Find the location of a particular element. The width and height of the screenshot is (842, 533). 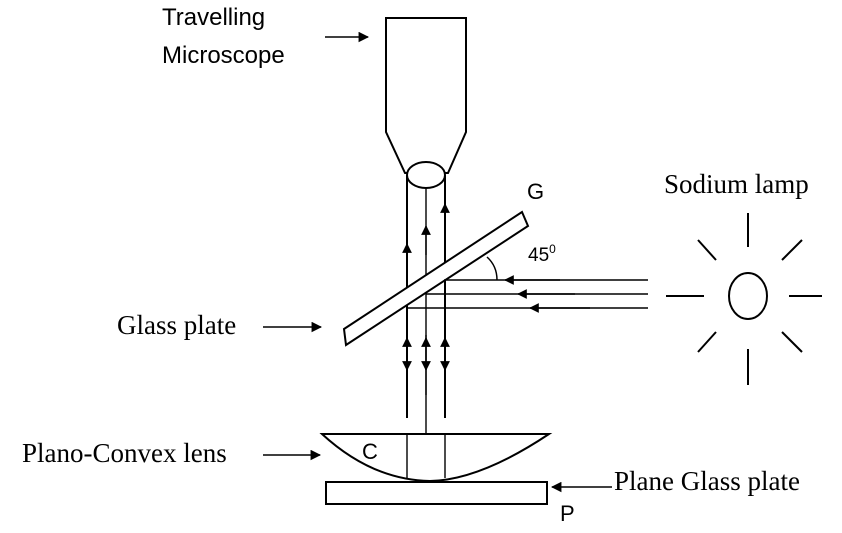

c-label: C is located at coordinates (370, 451).